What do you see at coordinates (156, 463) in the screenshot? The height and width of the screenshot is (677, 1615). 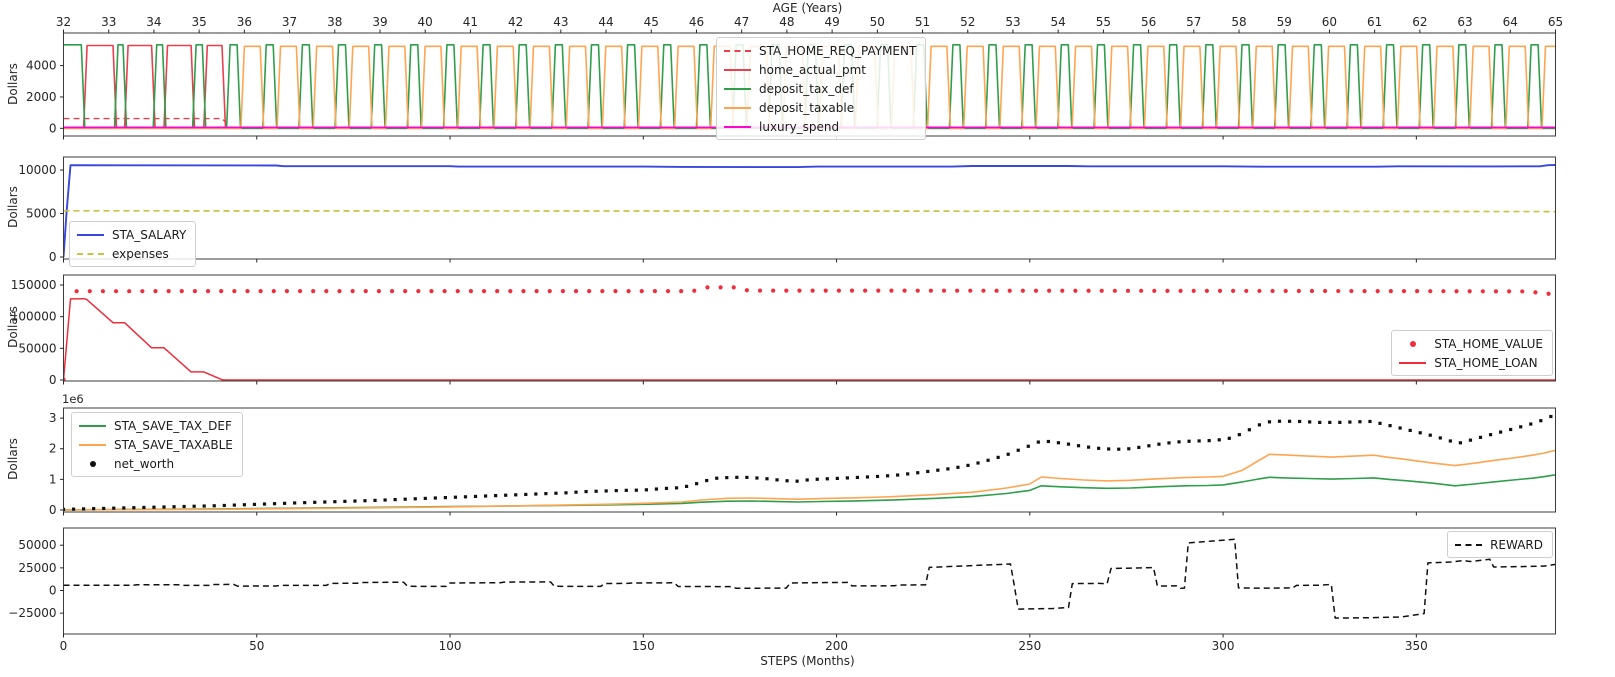 I see `legend-item-net_worth: net_worth` at bounding box center [156, 463].